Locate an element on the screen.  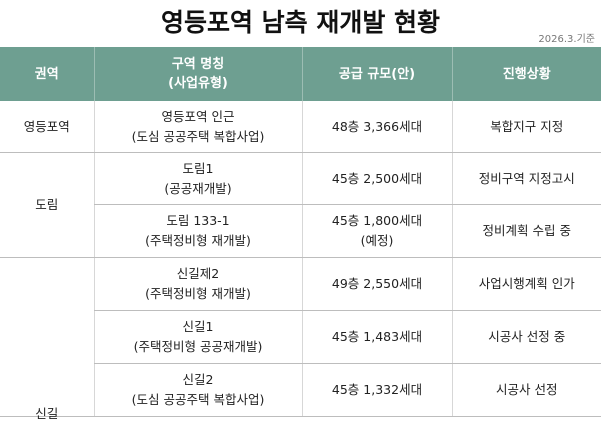
supply-cell: 48층 3,366세대 is located at coordinates (376, 127).